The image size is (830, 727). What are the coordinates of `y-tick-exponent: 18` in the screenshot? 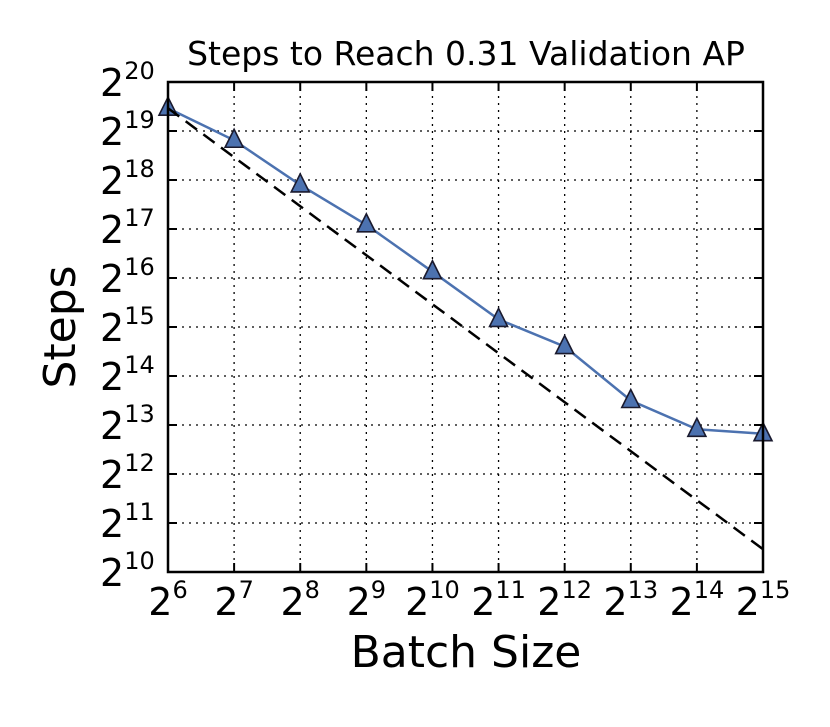 It's located at (139, 169).